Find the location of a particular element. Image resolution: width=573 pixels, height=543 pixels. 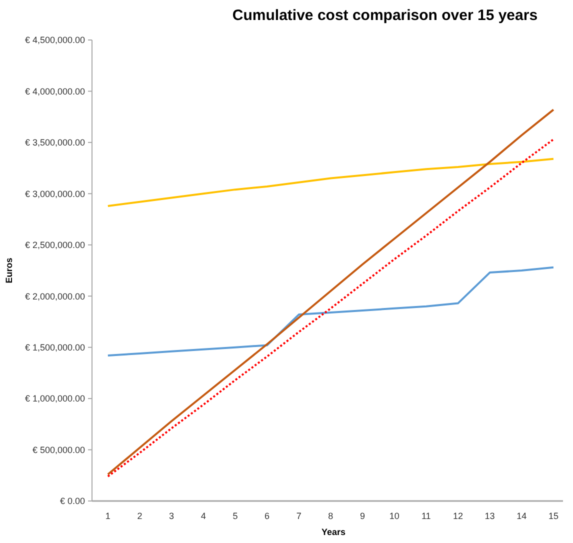

x-tick-label: 14 is located at coordinates (521, 516).